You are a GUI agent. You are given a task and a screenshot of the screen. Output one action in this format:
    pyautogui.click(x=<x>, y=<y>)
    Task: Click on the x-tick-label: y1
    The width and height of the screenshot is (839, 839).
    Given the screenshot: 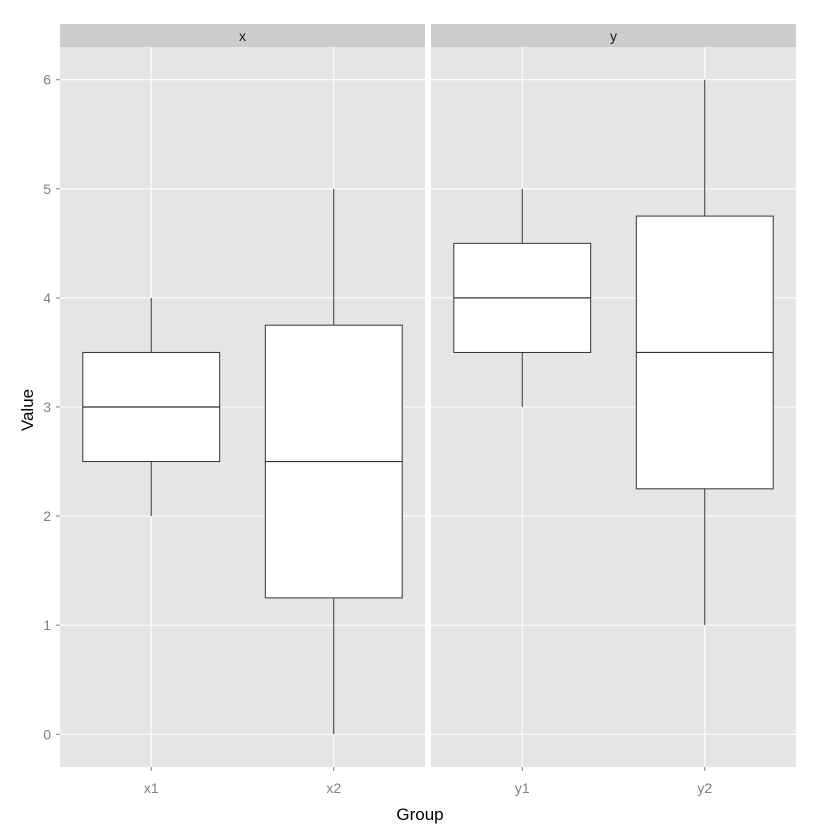 What is the action you would take?
    pyautogui.click(x=522, y=788)
    